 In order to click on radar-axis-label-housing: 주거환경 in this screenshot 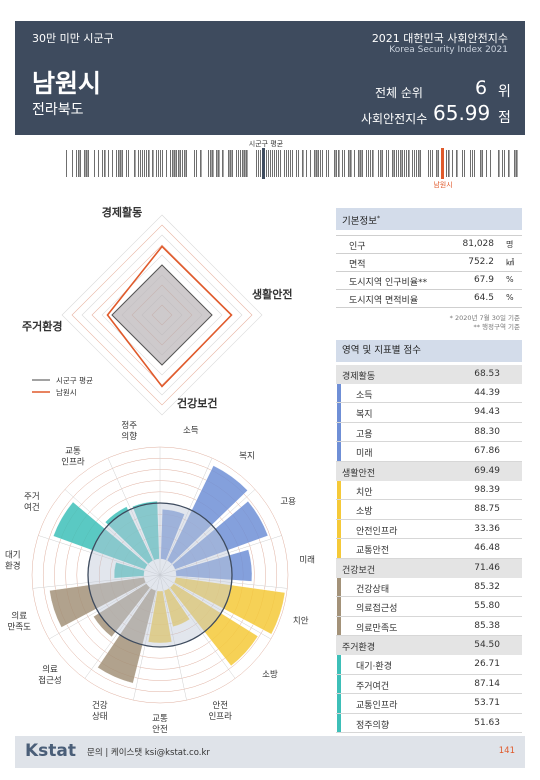, I will do `click(42, 326)`.